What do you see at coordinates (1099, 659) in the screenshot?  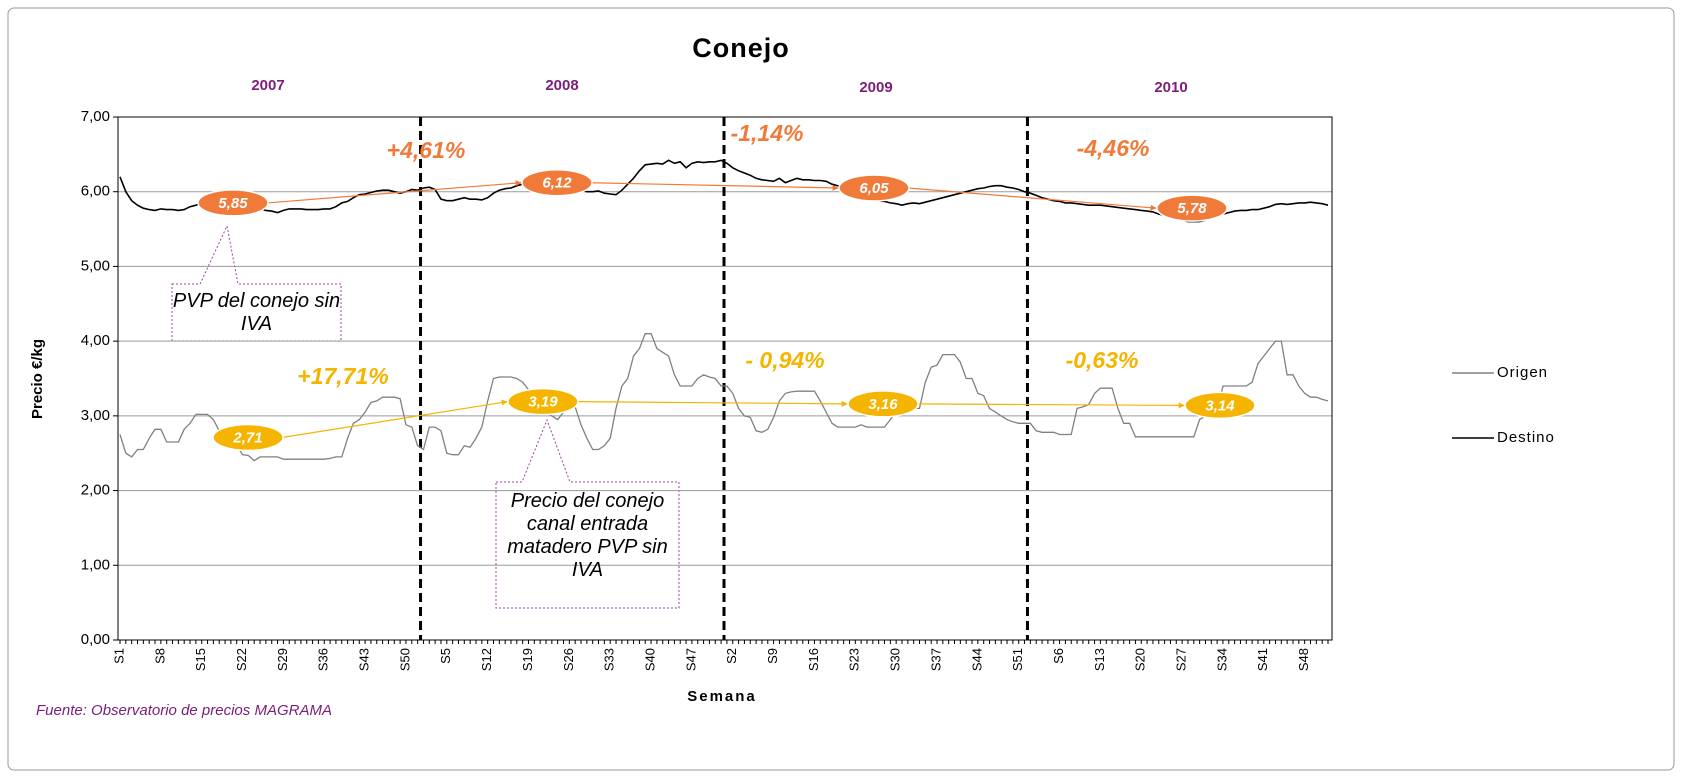 I see `x-tick-label: S13` at bounding box center [1099, 659].